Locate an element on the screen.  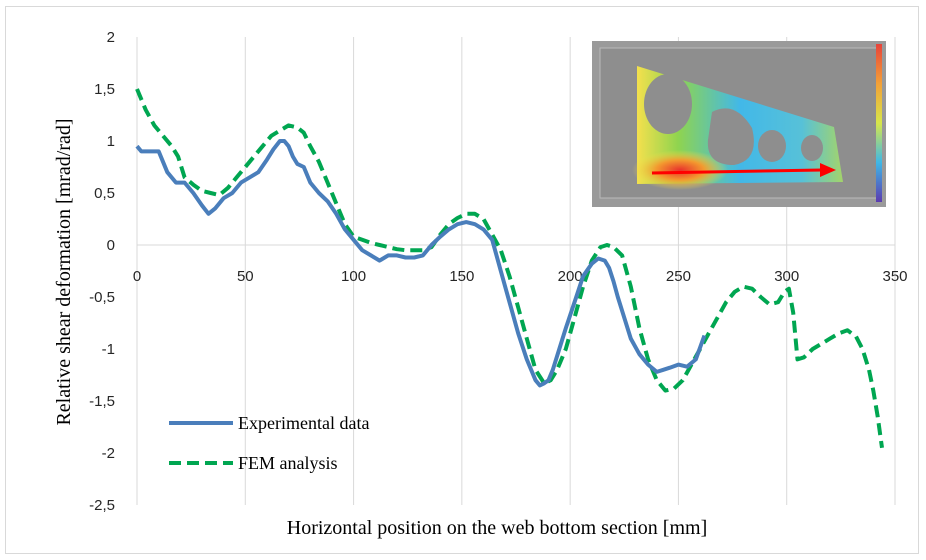
x-tick-label: 200 is located at coordinates (570, 276).